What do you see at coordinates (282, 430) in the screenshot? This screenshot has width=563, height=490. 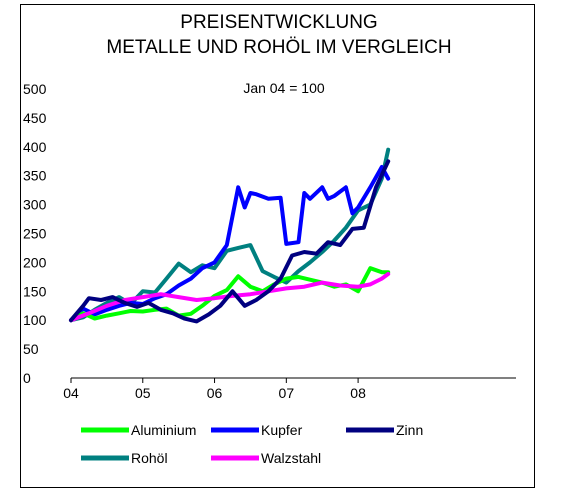 I see `legend-label: Kupfer` at bounding box center [282, 430].